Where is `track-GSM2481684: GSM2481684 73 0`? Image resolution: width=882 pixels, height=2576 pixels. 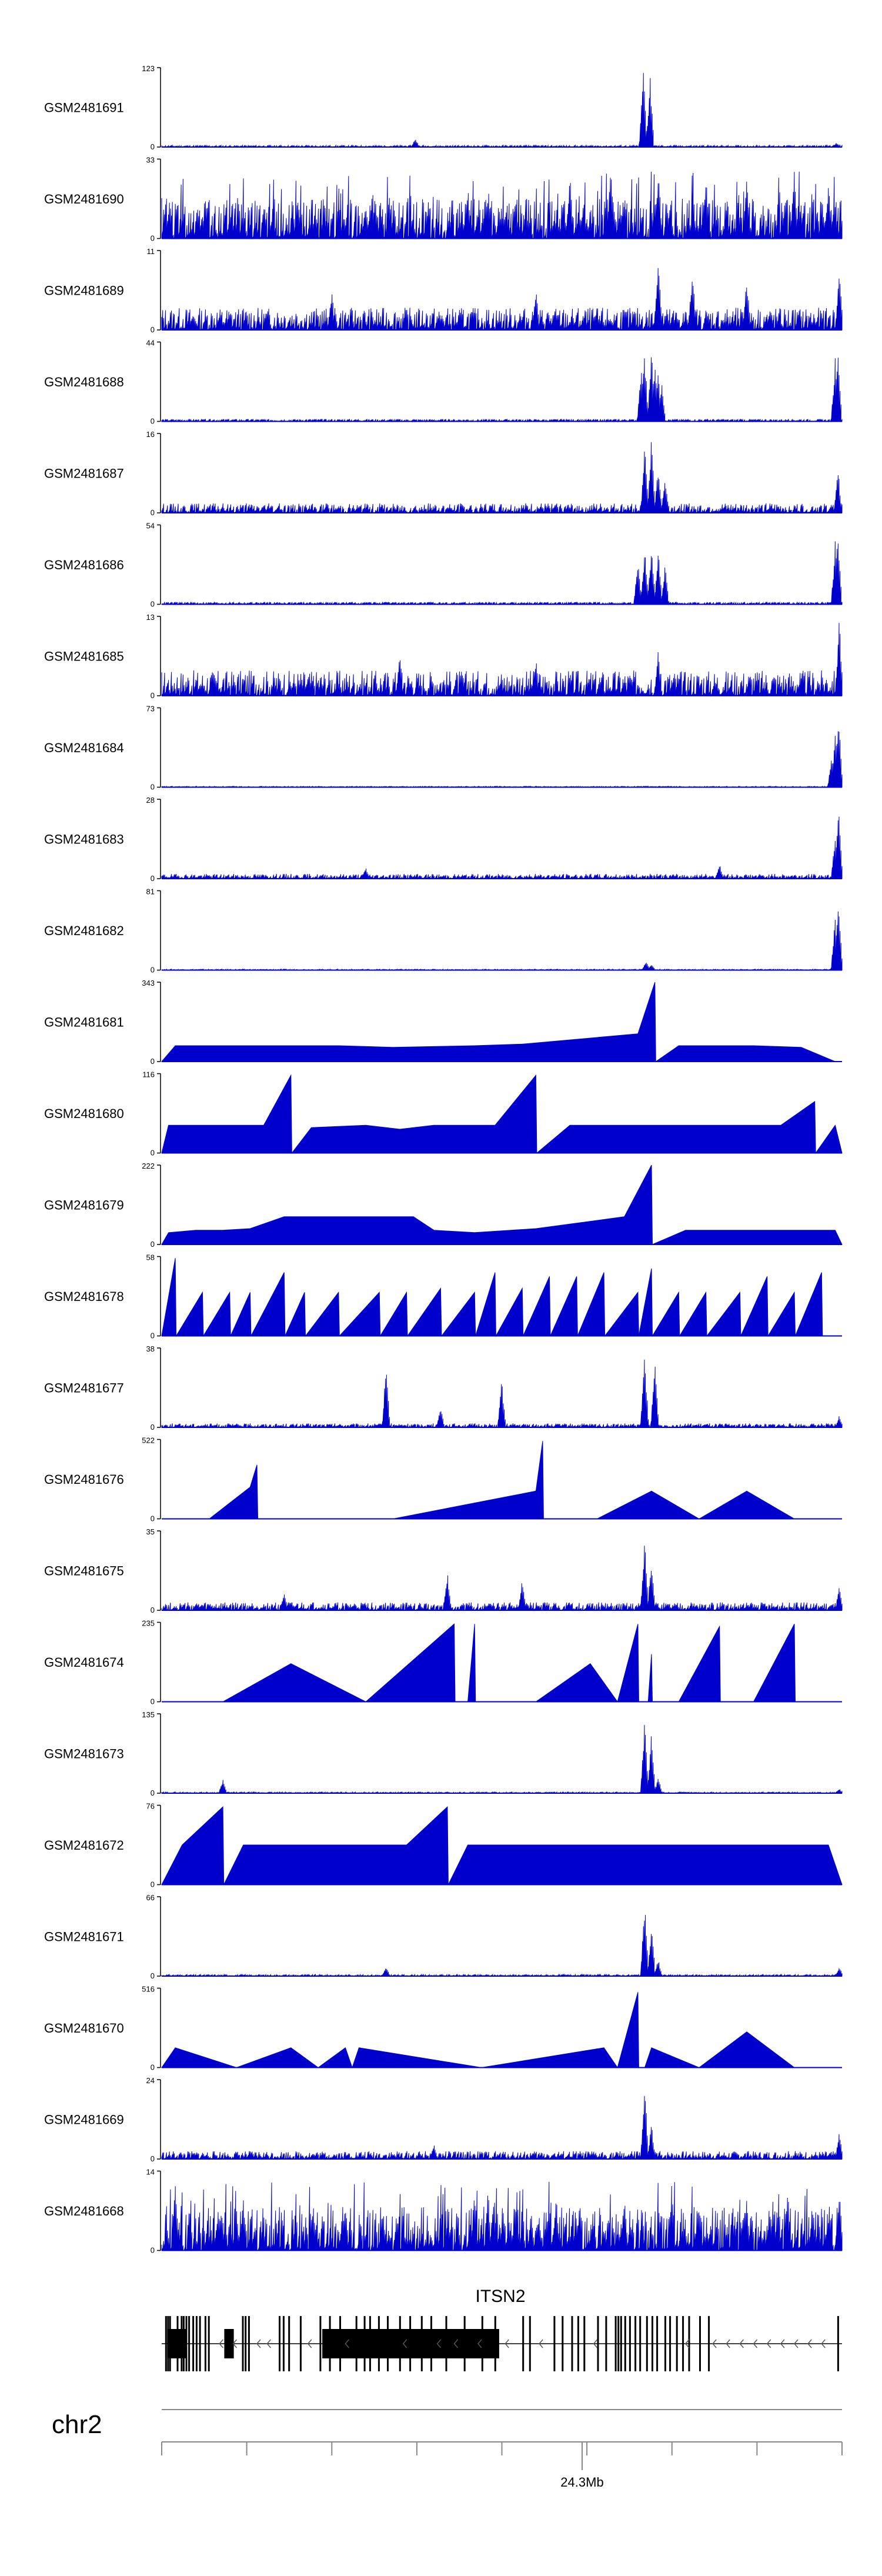 track-GSM2481684: GSM2481684 73 0 is located at coordinates (443, 748).